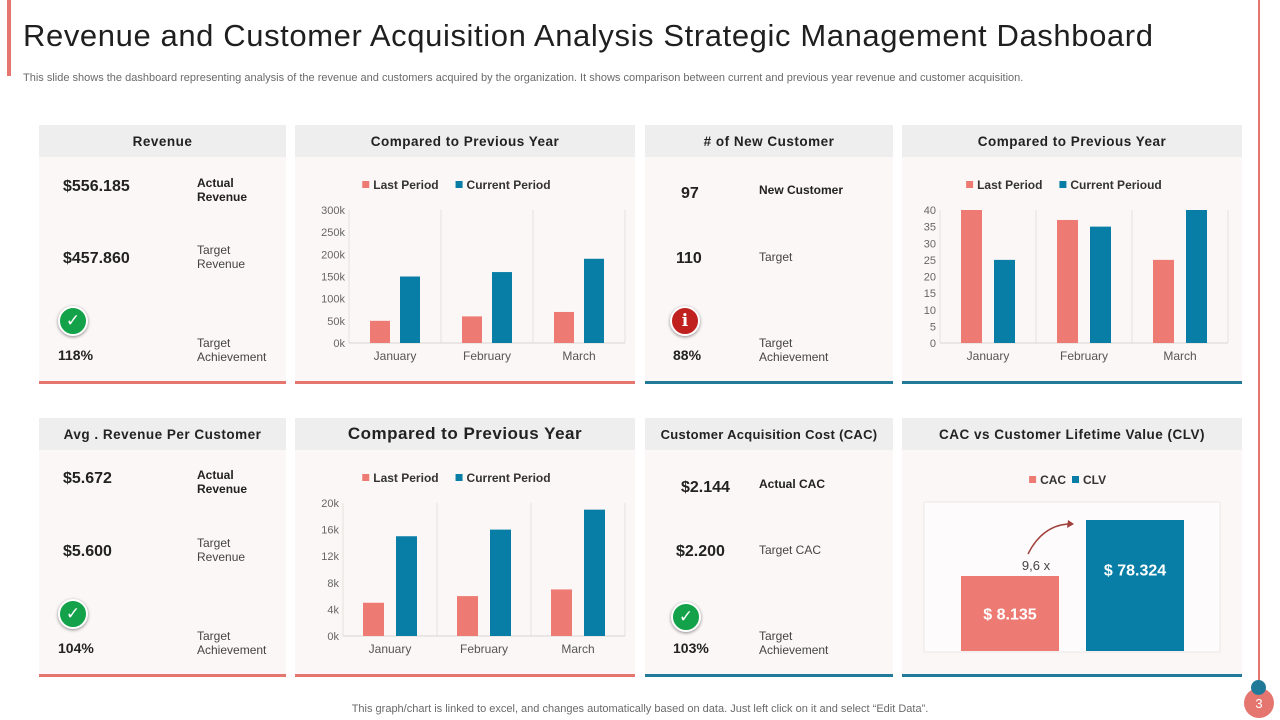 The image size is (1280, 720). Describe the element at coordinates (333, 584) in the screenshot. I see `y-tick-label: 8k` at that location.